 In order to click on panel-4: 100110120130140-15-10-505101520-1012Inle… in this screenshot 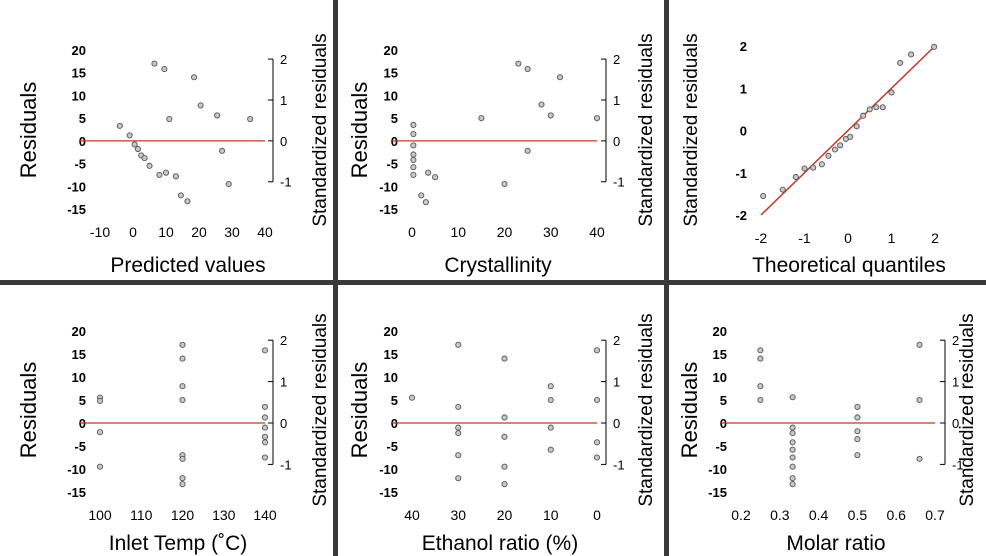, I will do `click(173, 434)`.